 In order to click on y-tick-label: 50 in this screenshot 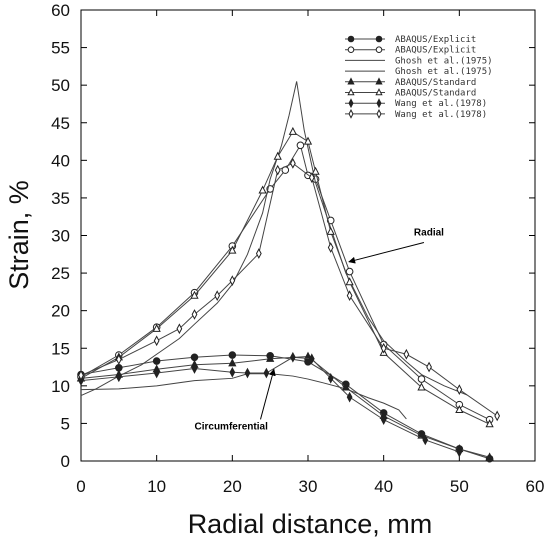, I will do `click(60, 85)`.